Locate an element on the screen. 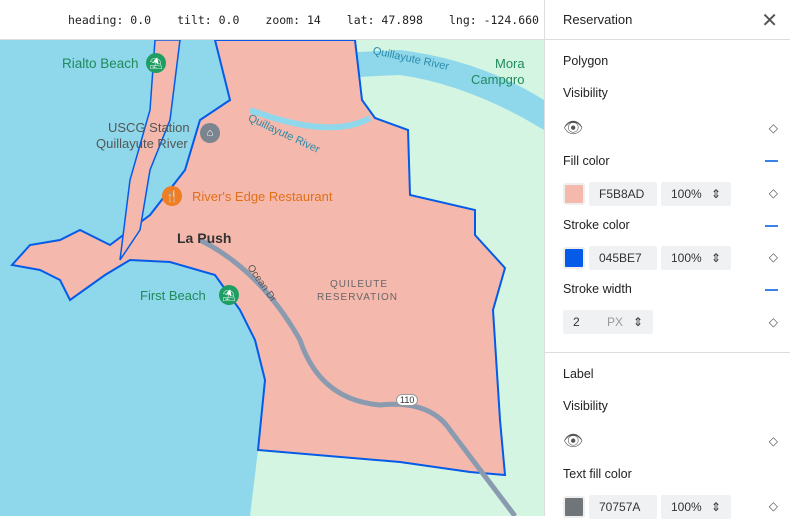 The image size is (790, 519). government-icon: ⌂ is located at coordinates (210, 133).